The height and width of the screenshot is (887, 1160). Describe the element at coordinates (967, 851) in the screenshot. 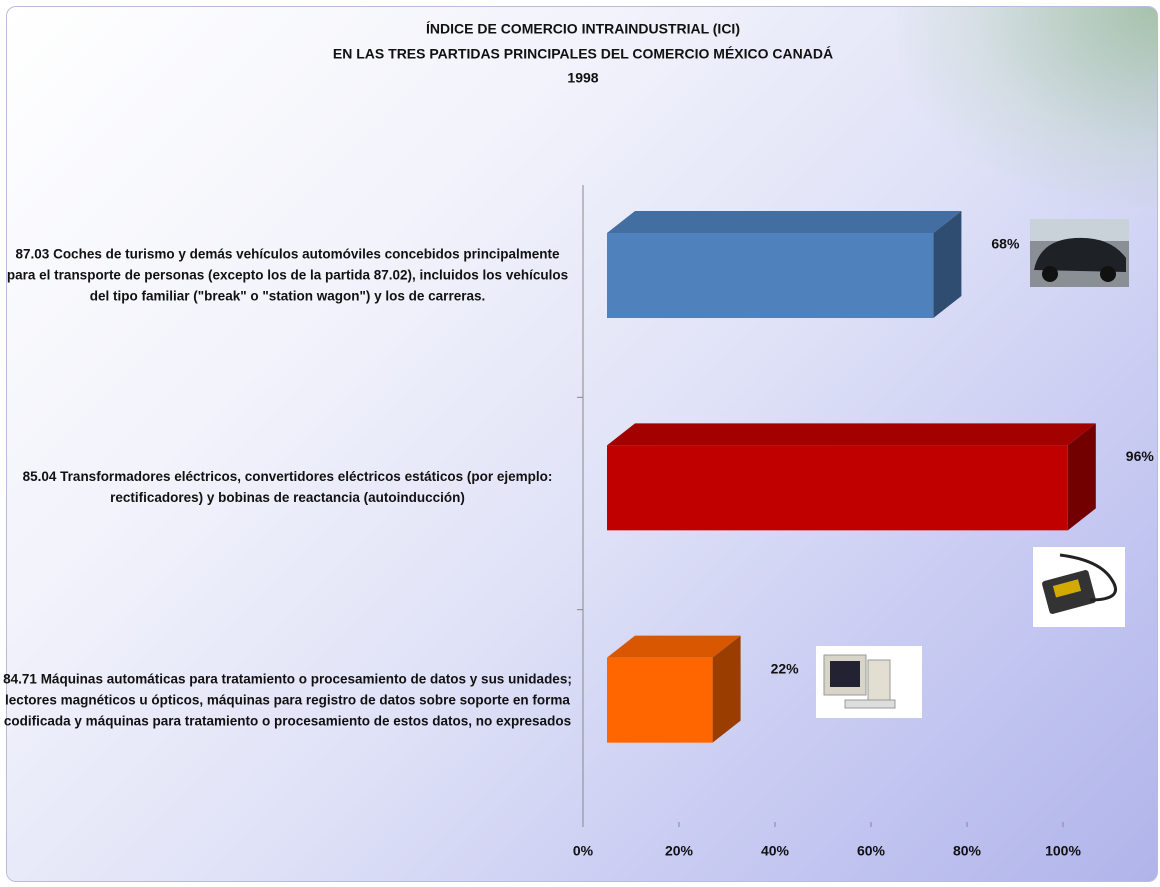

I see `x-tick-label: 80%` at that location.